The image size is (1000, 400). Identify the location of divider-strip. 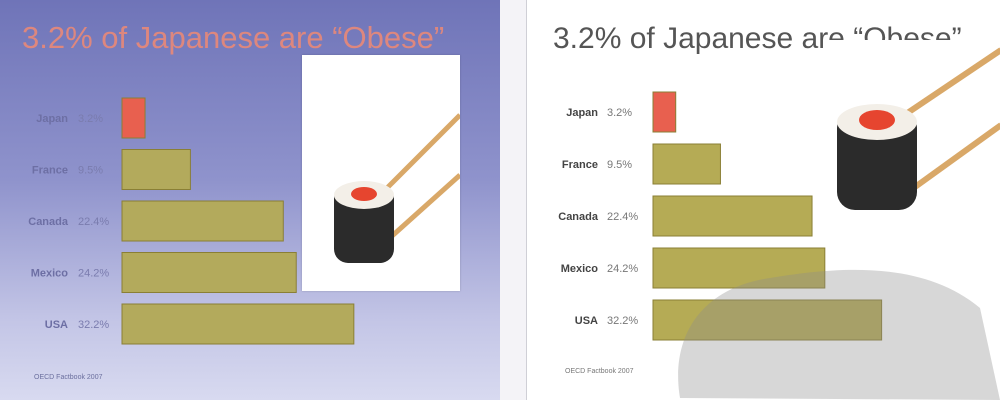
(513, 200).